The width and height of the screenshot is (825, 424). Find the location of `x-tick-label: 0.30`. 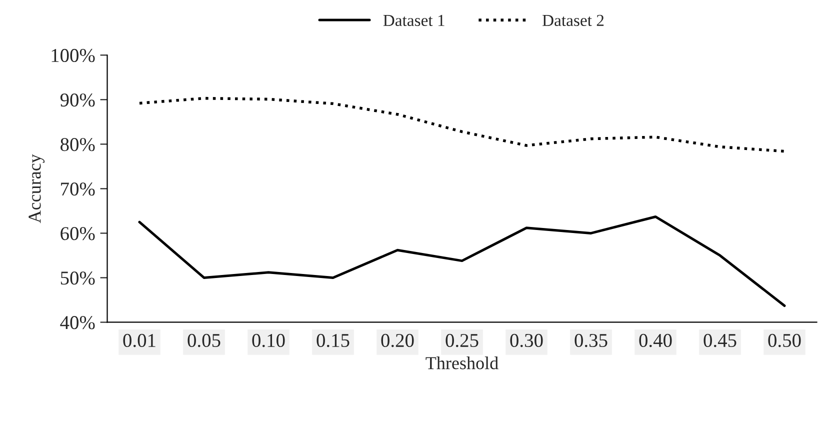

x-tick-label: 0.30 is located at coordinates (526, 341).